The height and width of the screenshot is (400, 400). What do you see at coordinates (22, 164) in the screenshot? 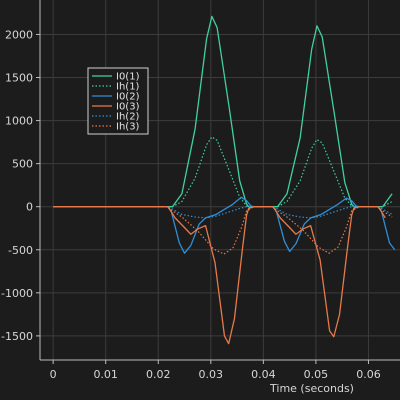
I see `y-tick-label: 500` at bounding box center [22, 164].